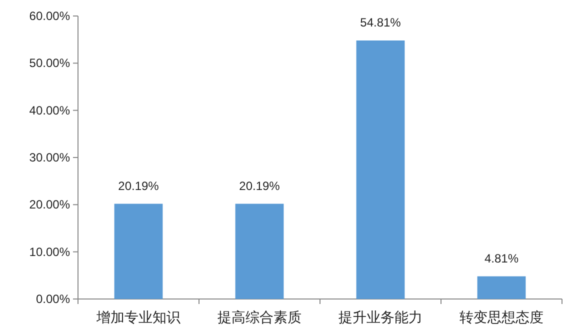 The height and width of the screenshot is (335, 576). Describe the element at coordinates (138, 317) in the screenshot. I see `x-tick-label: 增加专业知识` at that location.